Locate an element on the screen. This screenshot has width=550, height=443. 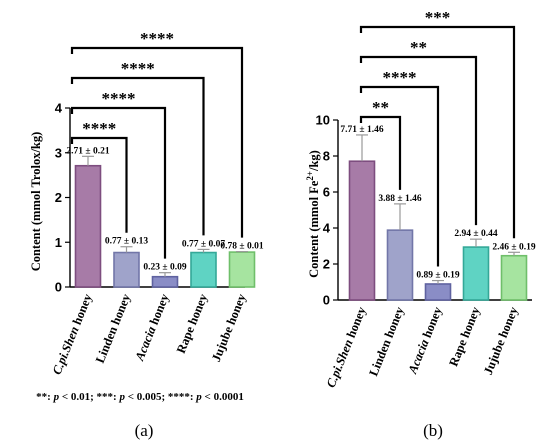
y-axis-title-superscript: 2+ is located at coordinates (310, 176).